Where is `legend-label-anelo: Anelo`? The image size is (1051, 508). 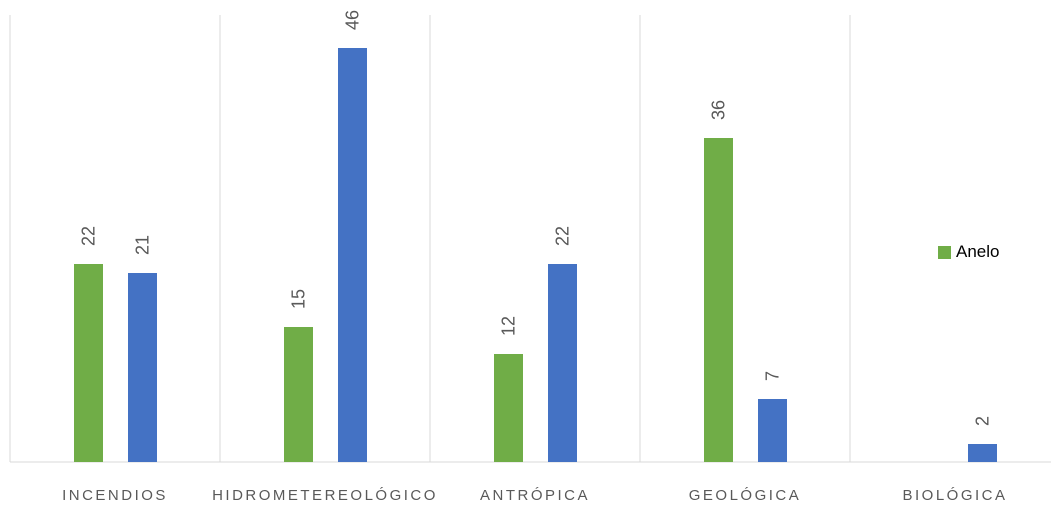 legend-label-anelo: Anelo is located at coordinates (978, 251).